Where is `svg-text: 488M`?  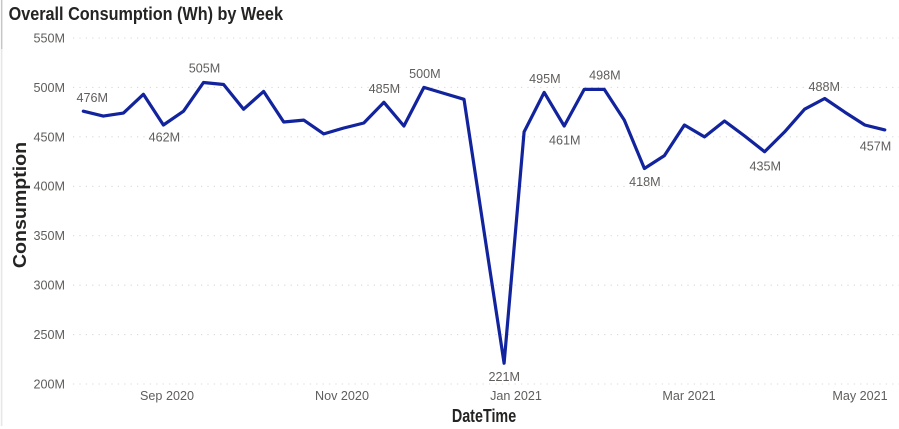 svg-text: 488M is located at coordinates (825, 87).